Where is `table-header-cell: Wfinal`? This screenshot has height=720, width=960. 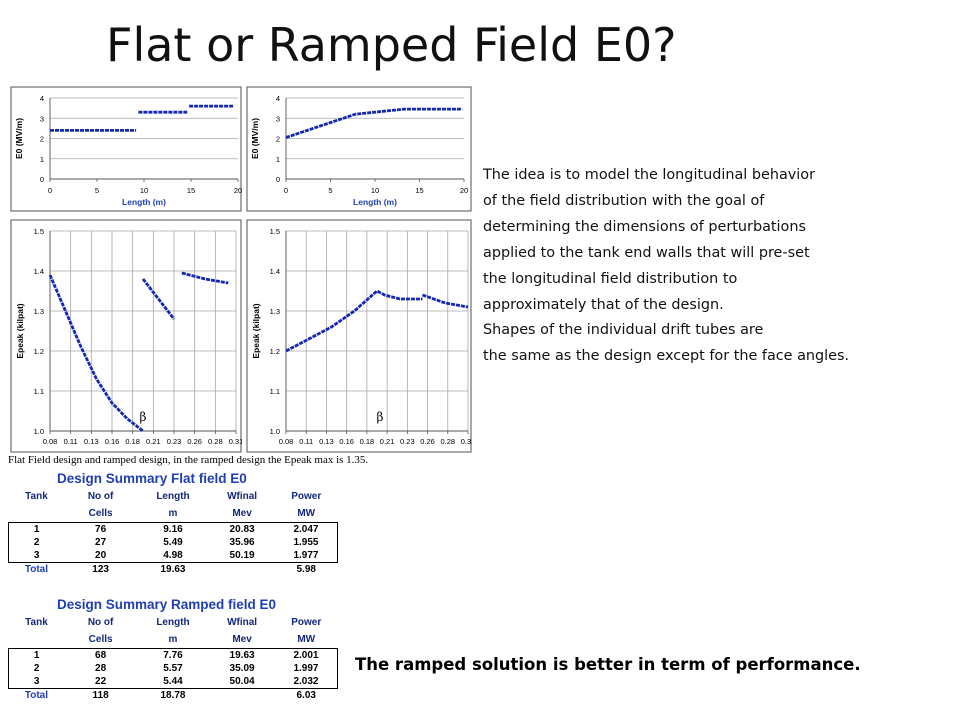
table-header-cell: Wfinal is located at coordinates (242, 496).